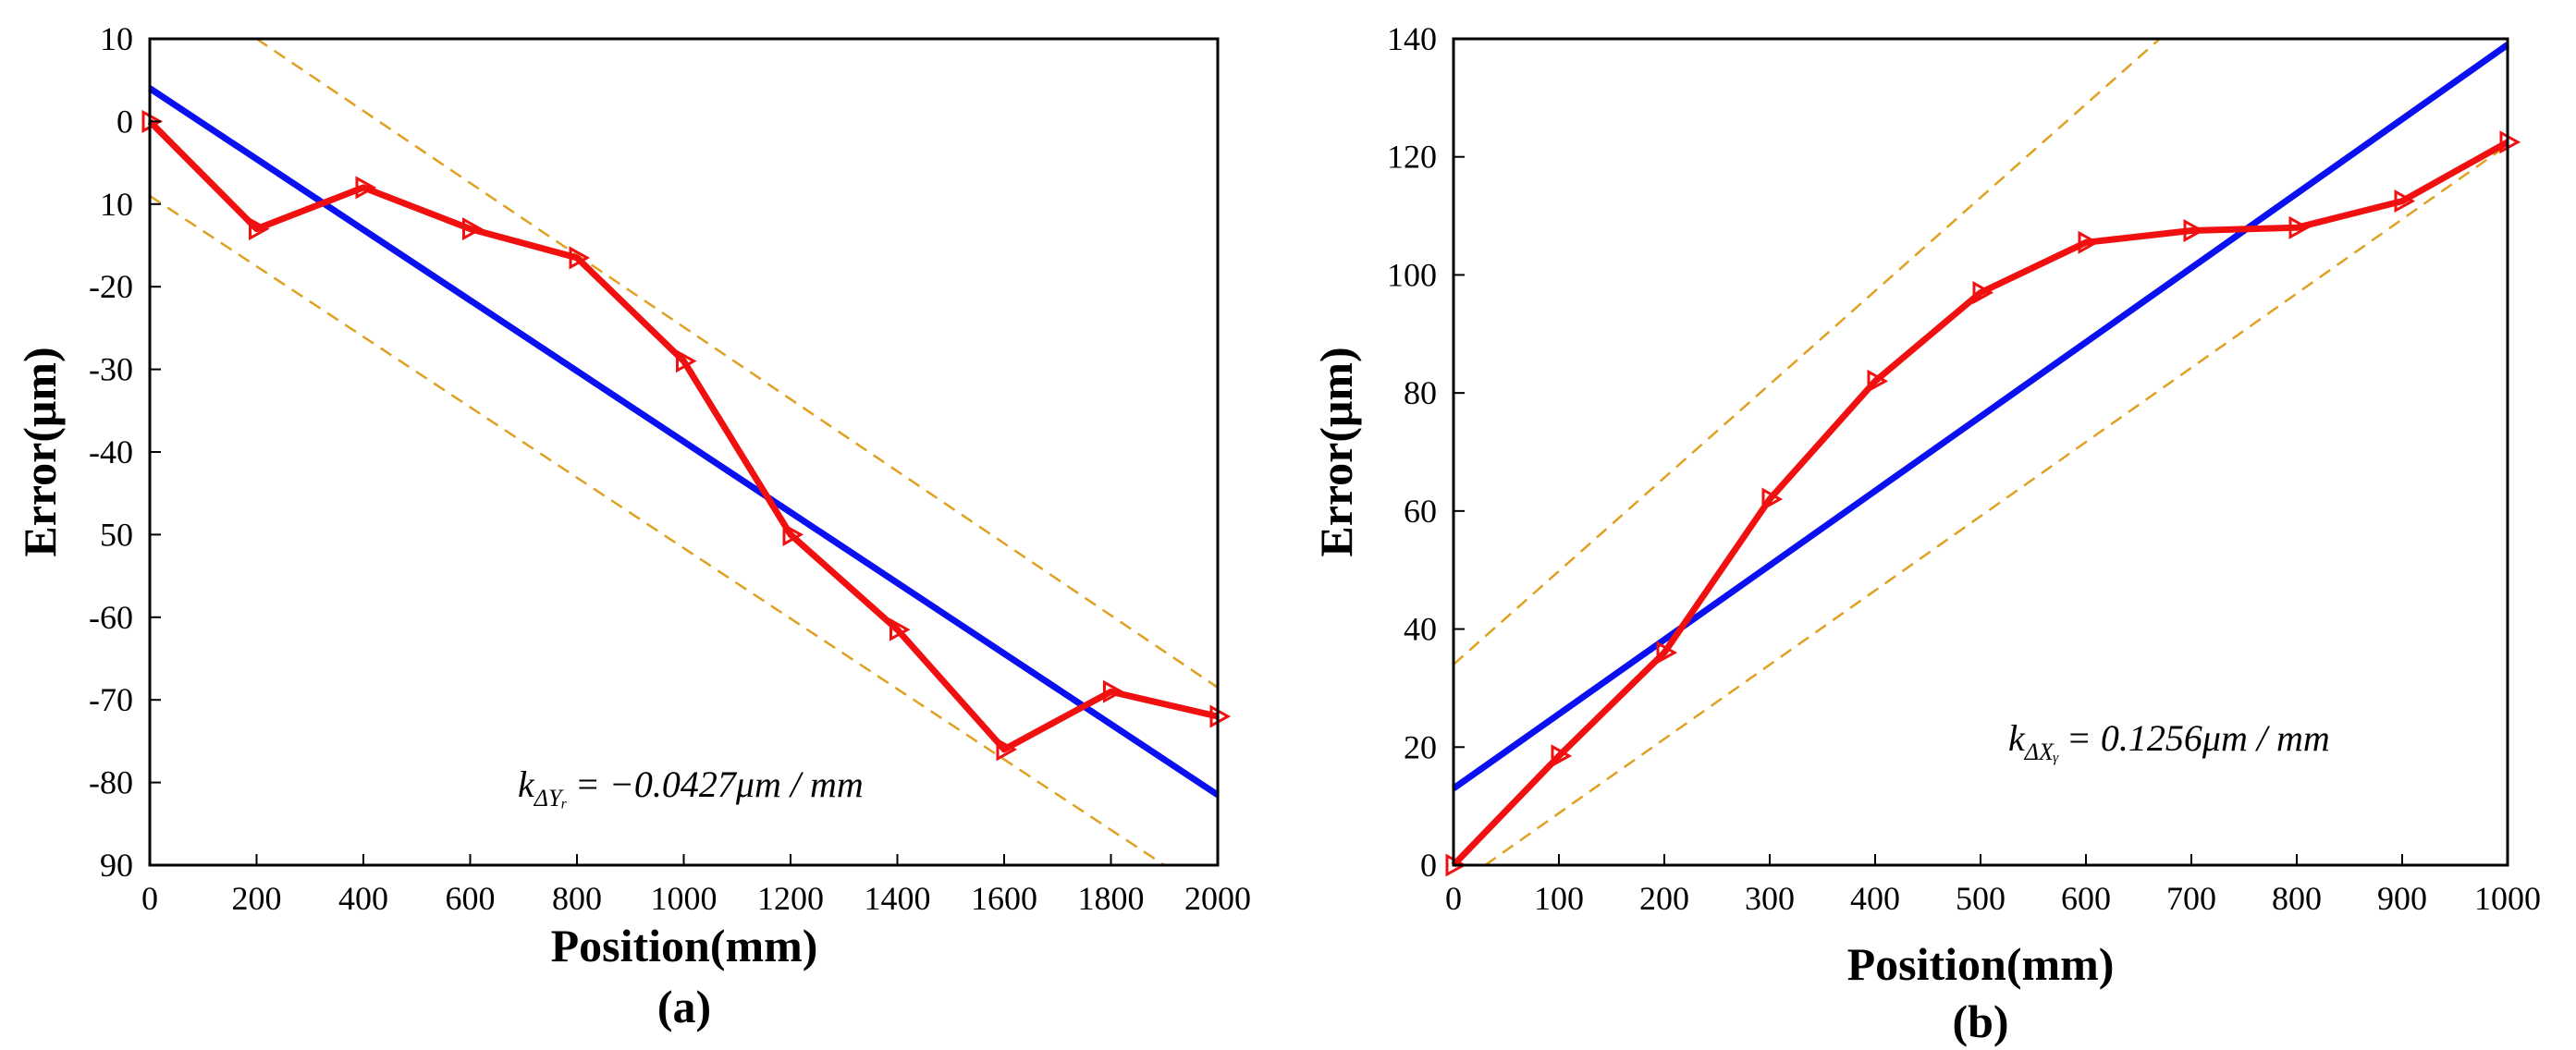 The height and width of the screenshot is (1050, 2576). I want to click on chart-a-x-tick-label: 2000, so click(1218, 898).